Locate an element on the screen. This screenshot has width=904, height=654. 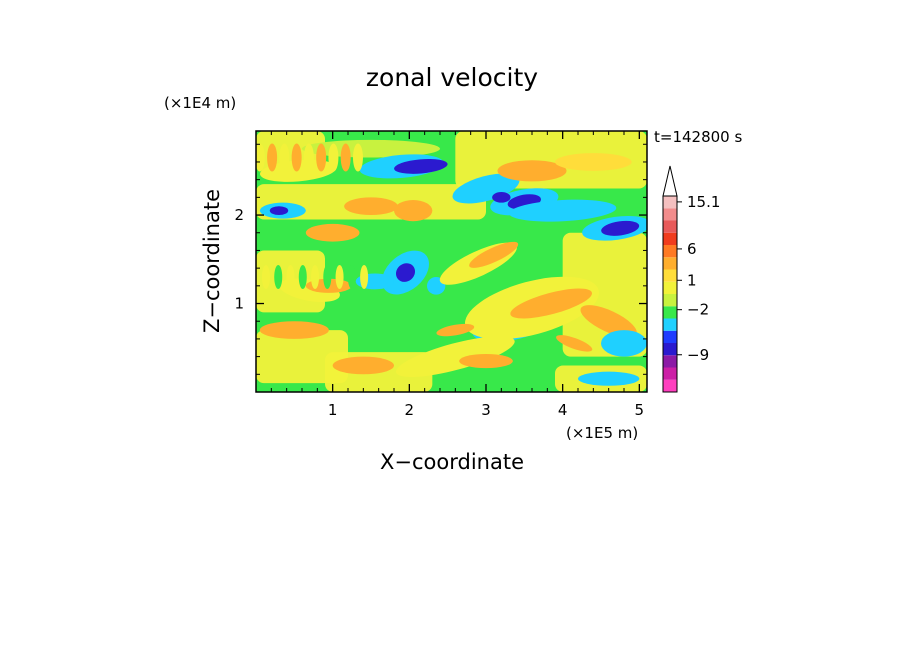
x-tick-label: 4 is located at coordinates (563, 410).